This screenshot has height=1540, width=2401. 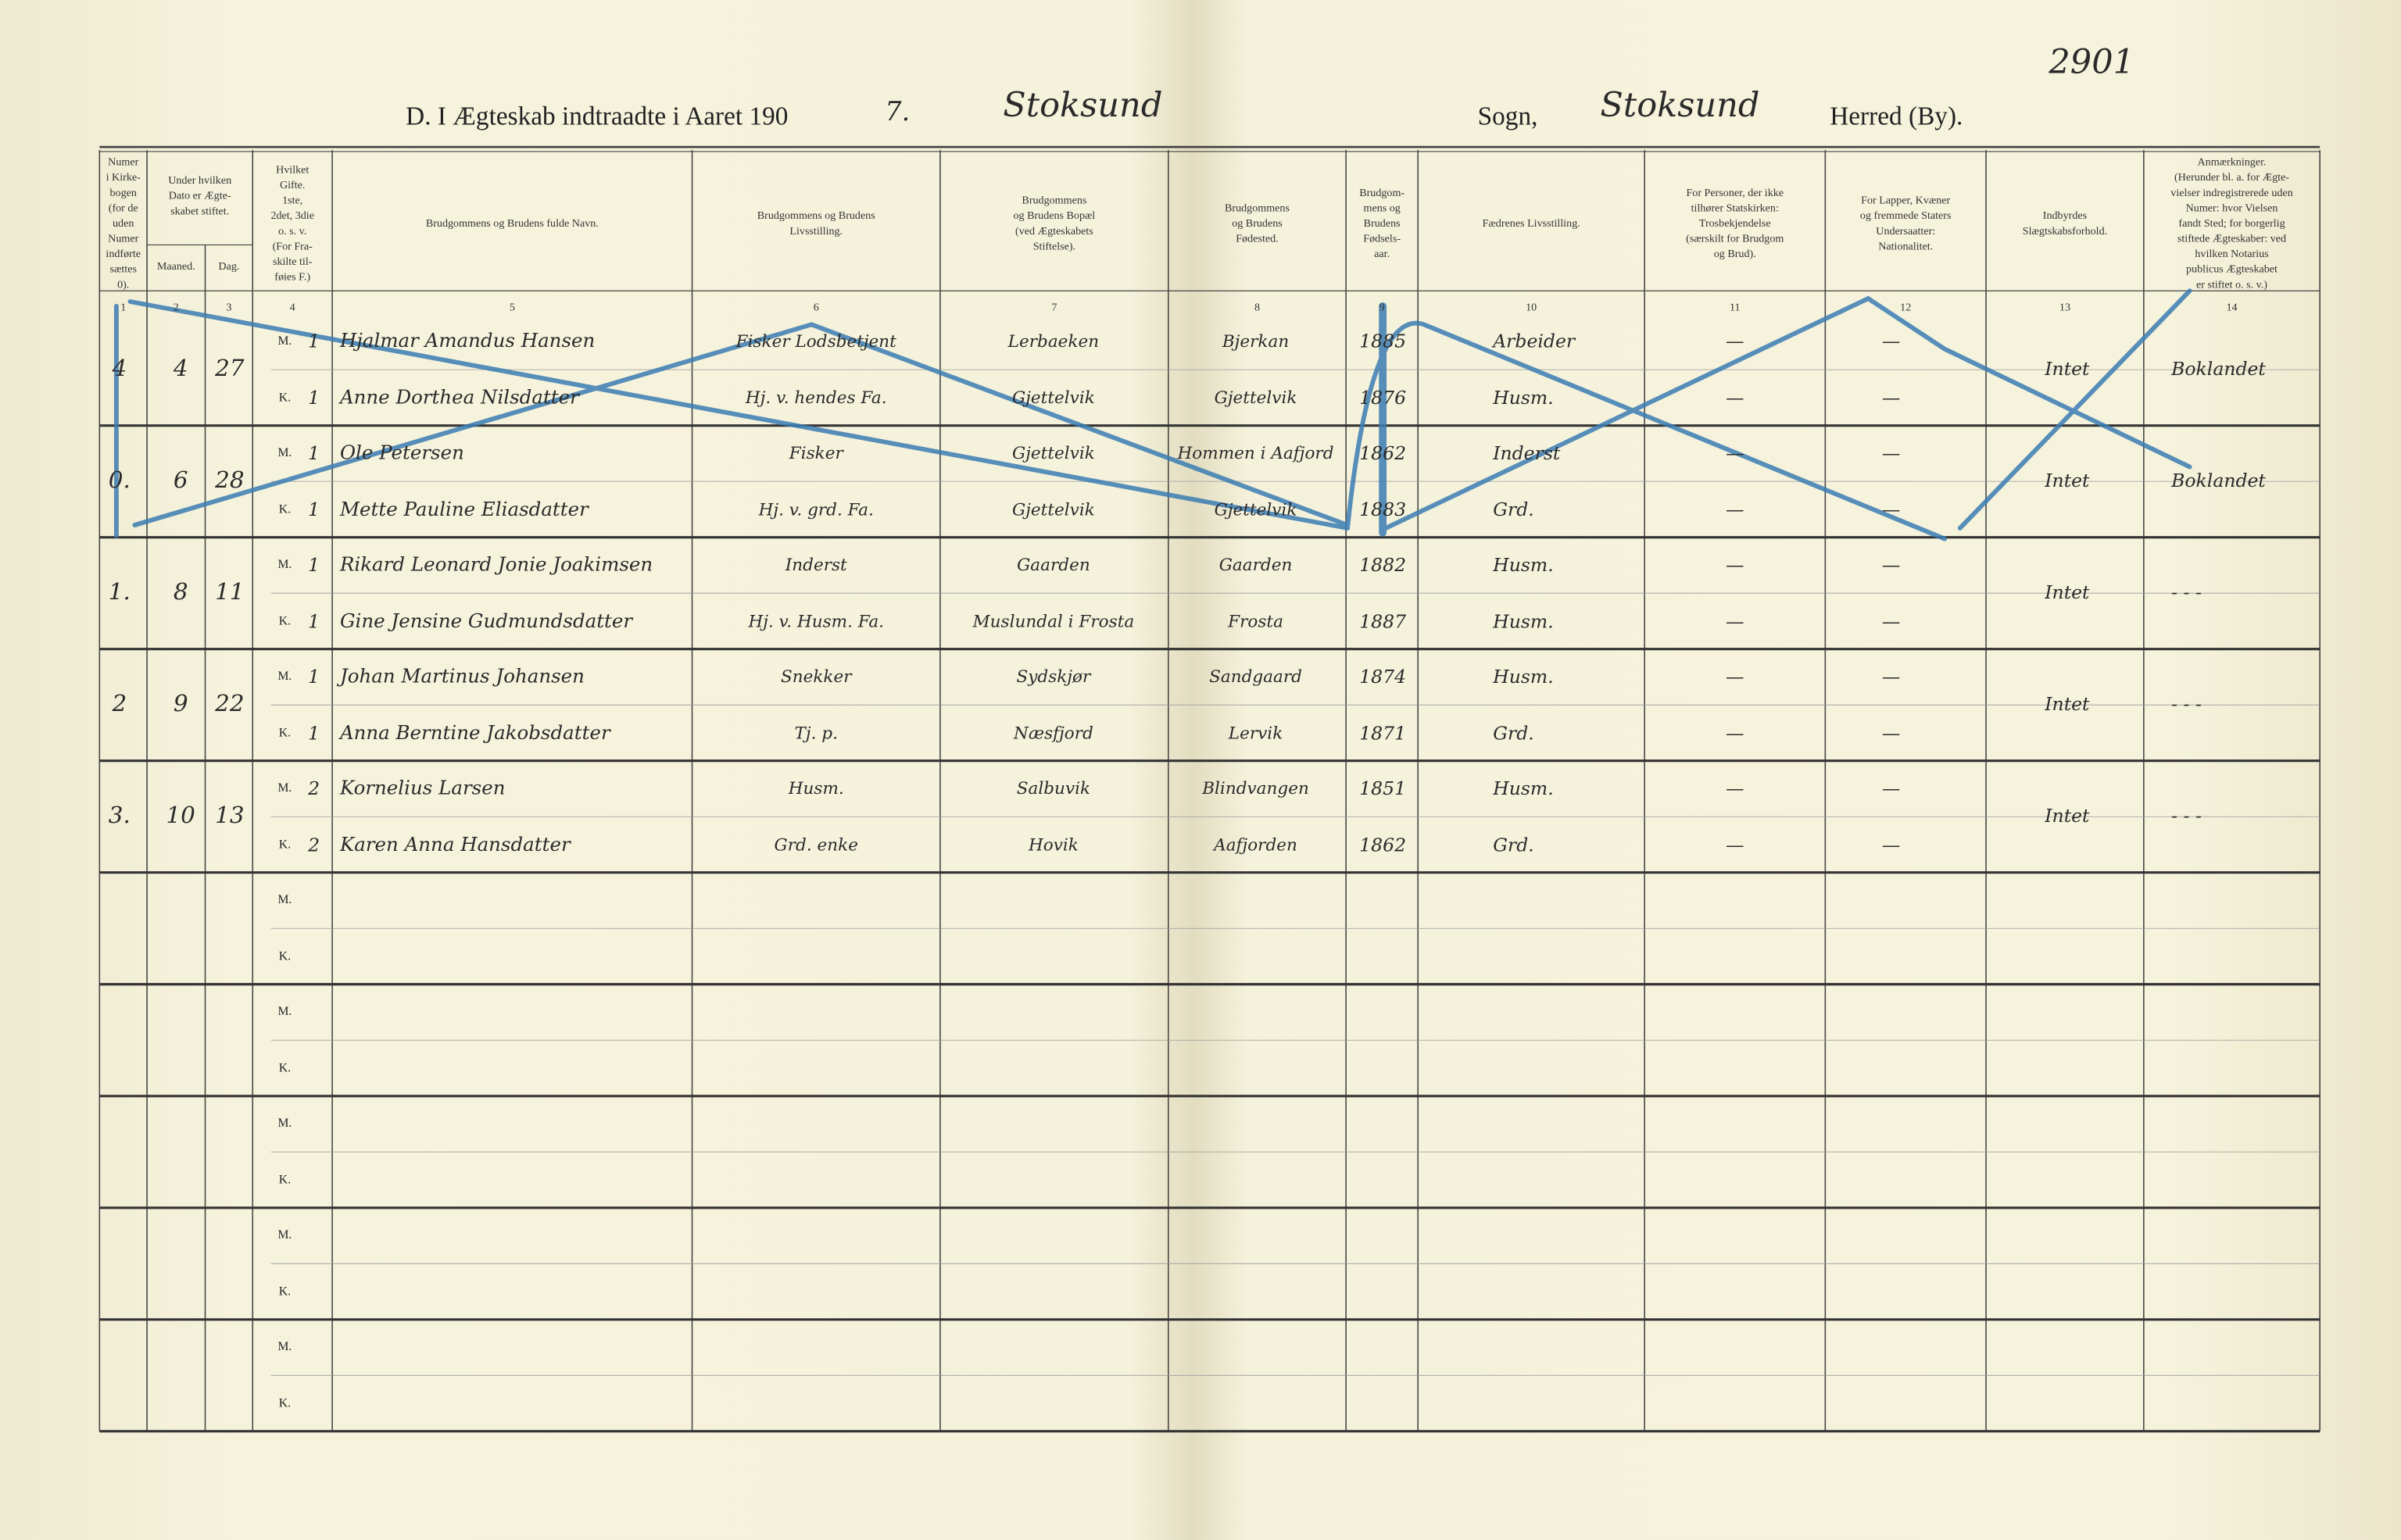 What do you see at coordinates (1383, 677) in the screenshot?
I see `groom-birth-year: 1874` at bounding box center [1383, 677].